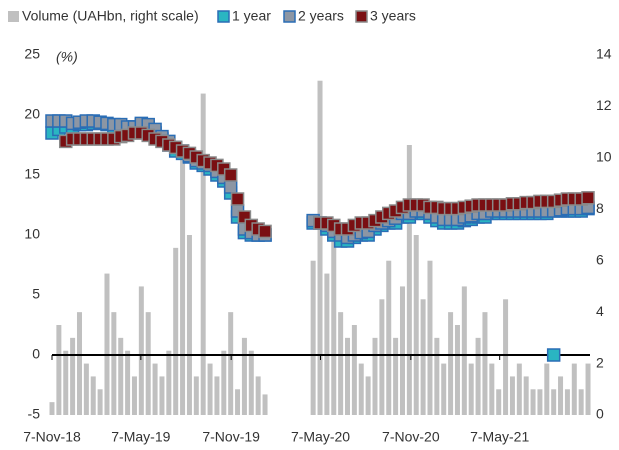  I want to click on y2-tick-label: 10, so click(604, 157).